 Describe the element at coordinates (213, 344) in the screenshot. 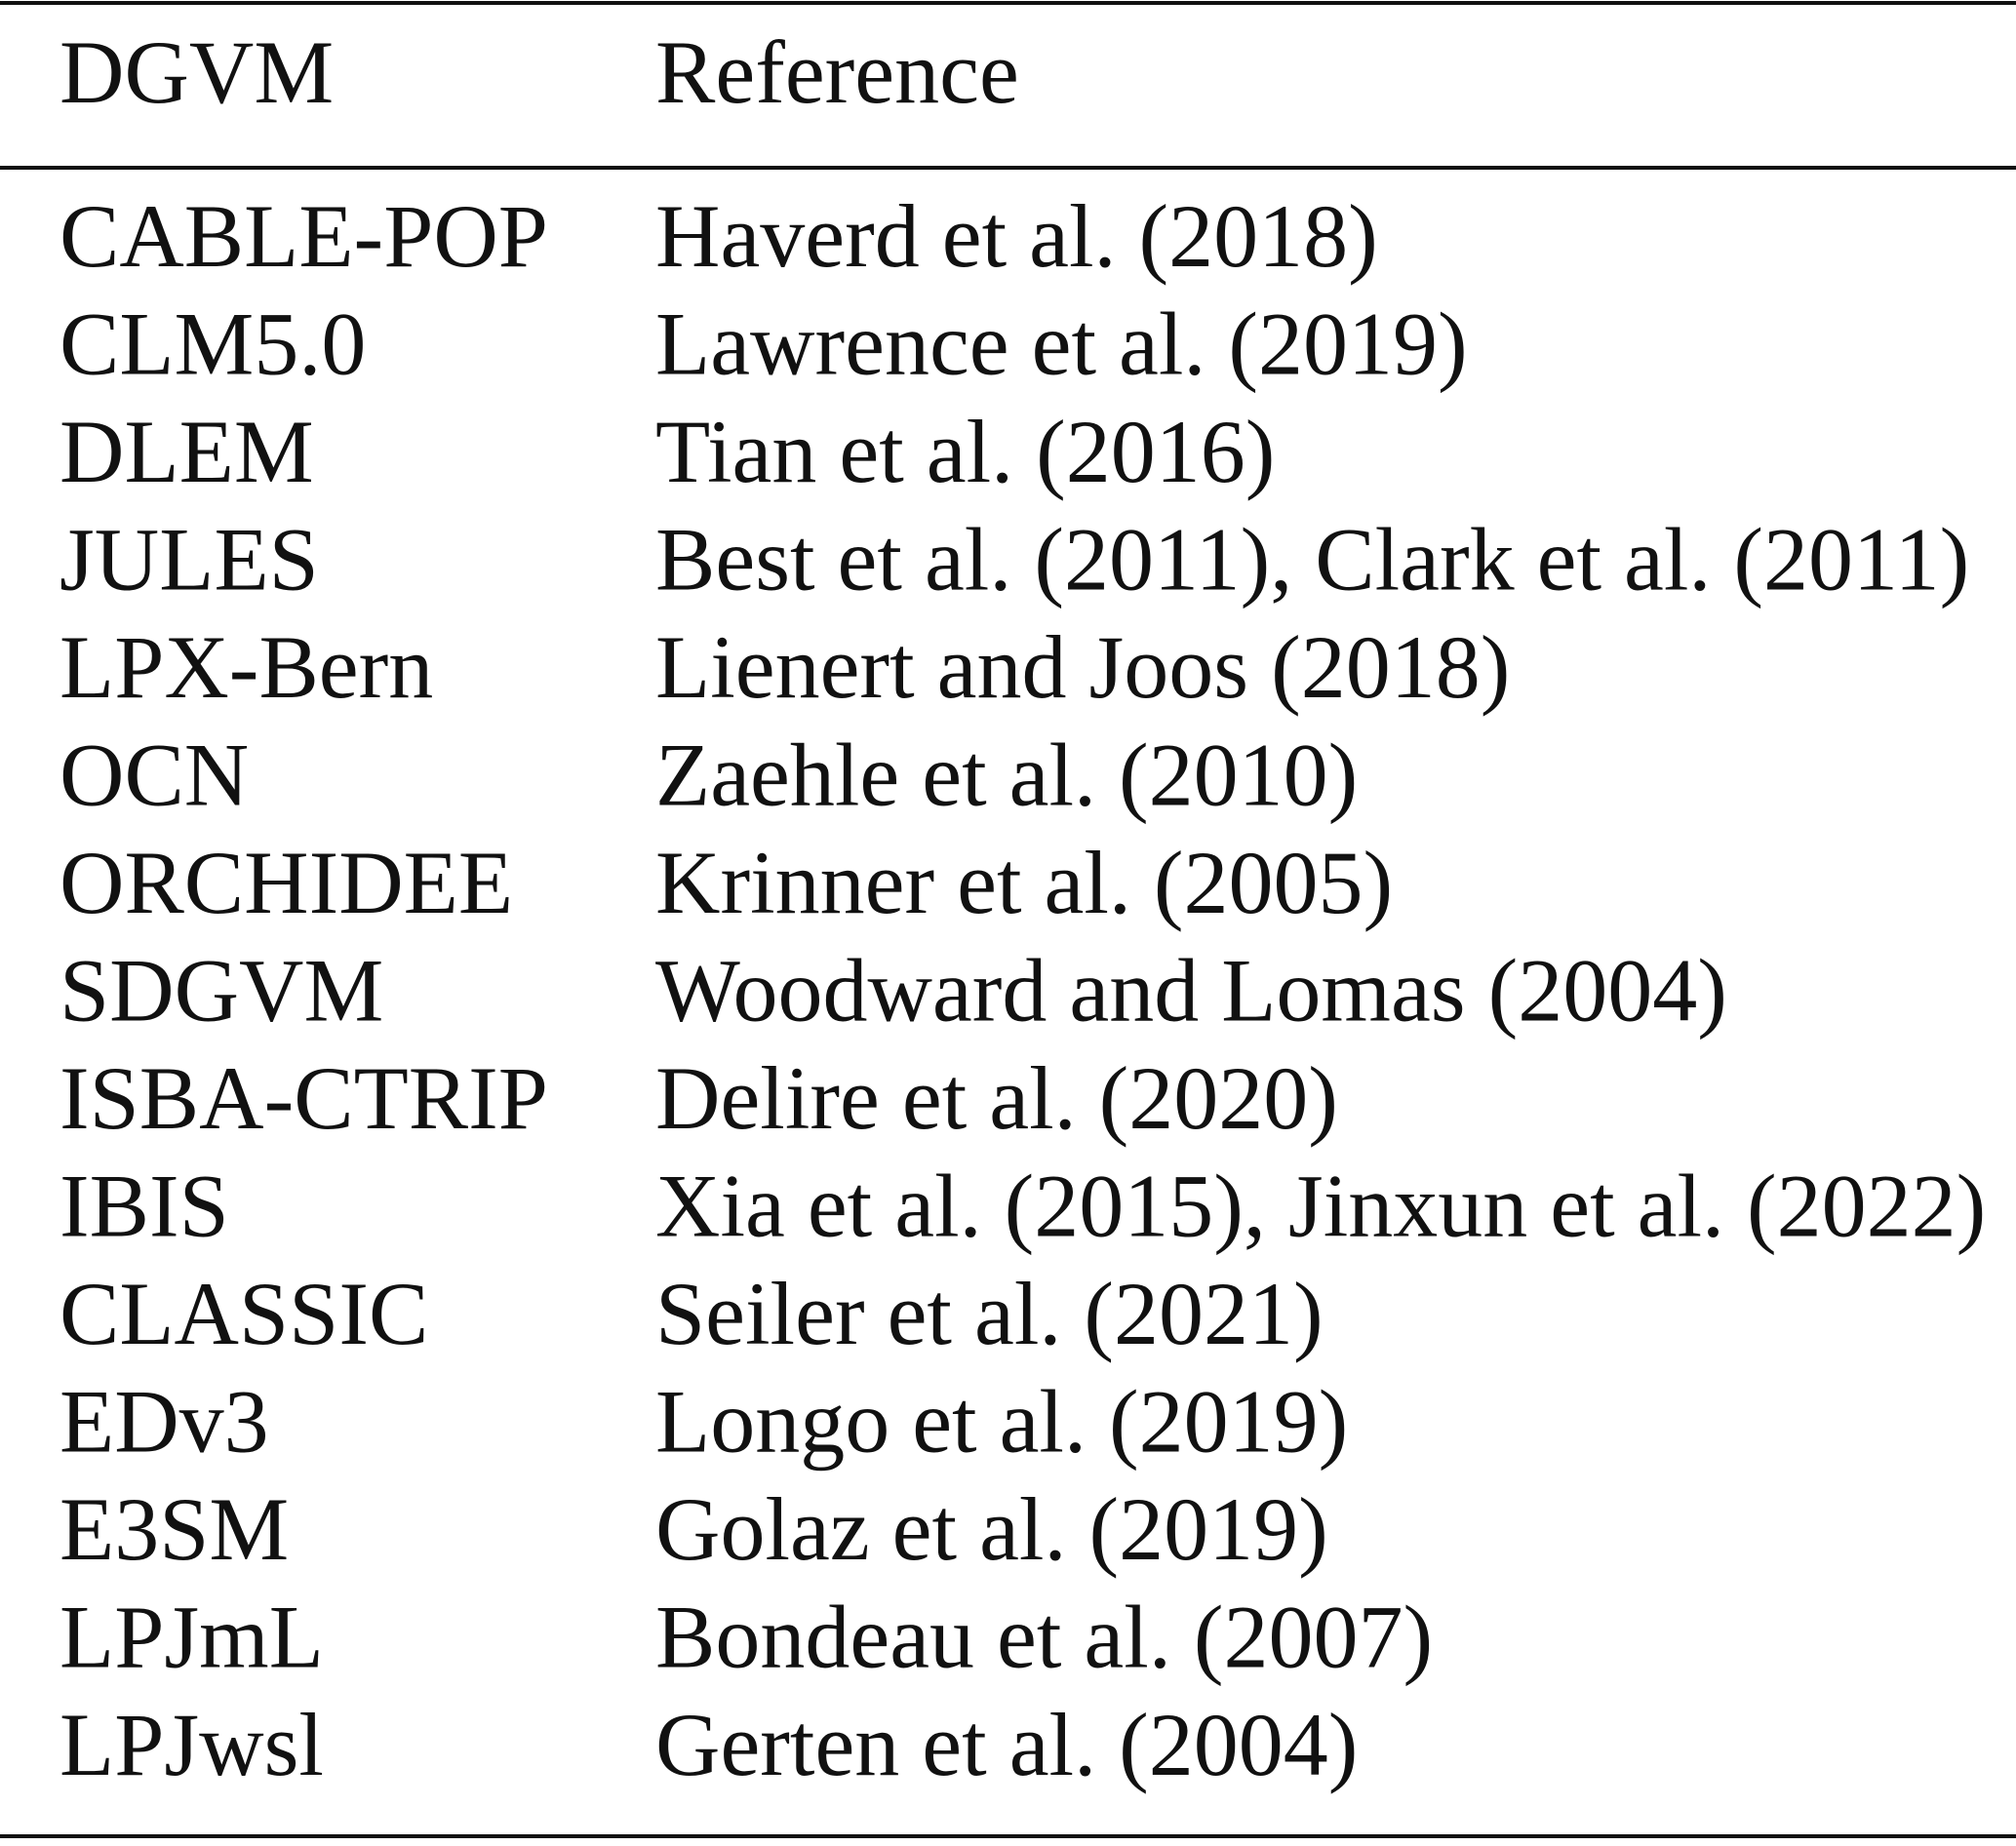

I see `model-name: CLM5.0` at that location.